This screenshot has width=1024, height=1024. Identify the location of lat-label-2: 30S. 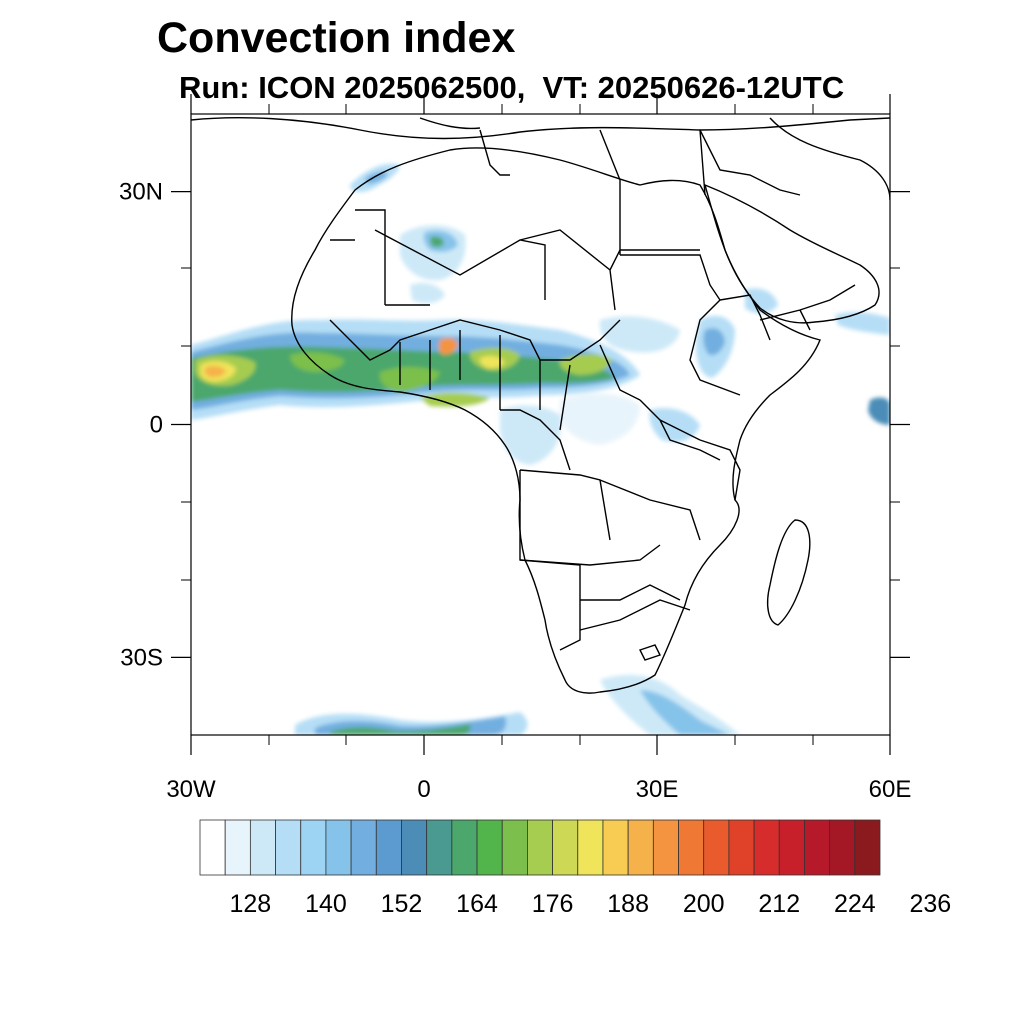
(141, 657).